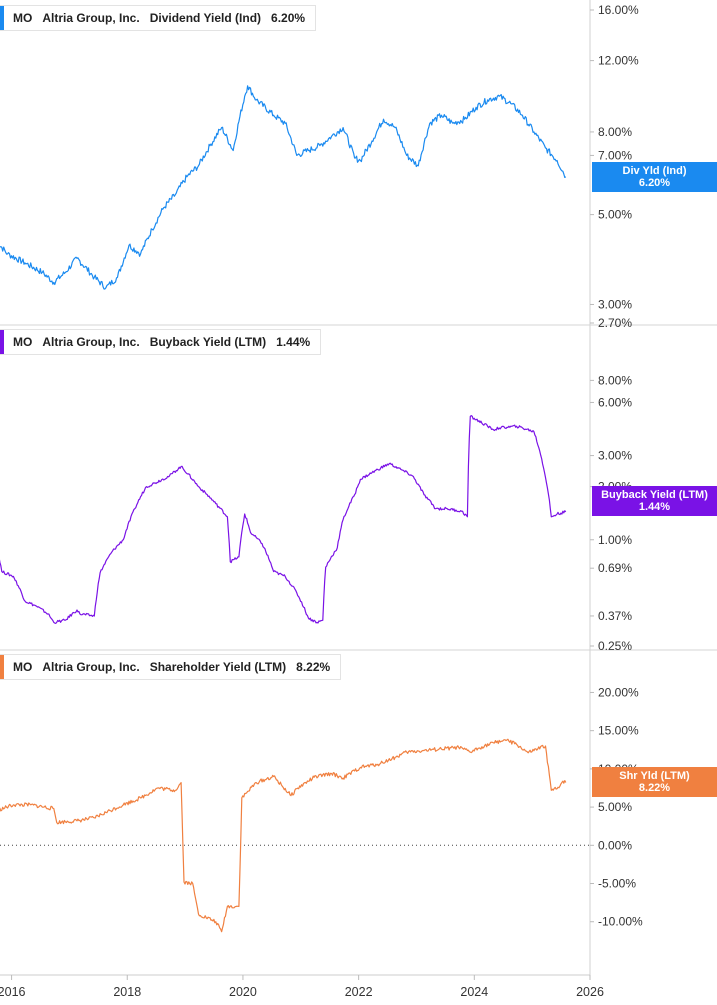 The height and width of the screenshot is (1005, 717). I want to click on y-tick-label: 20.00%, so click(618, 692).